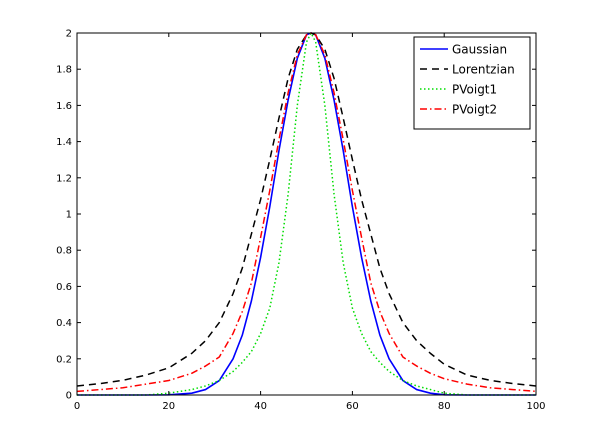 Image resolution: width=592 pixels, height=444 pixels. What do you see at coordinates (64, 359) in the screenshot?
I see `y-tick-label: 0.2` at bounding box center [64, 359].